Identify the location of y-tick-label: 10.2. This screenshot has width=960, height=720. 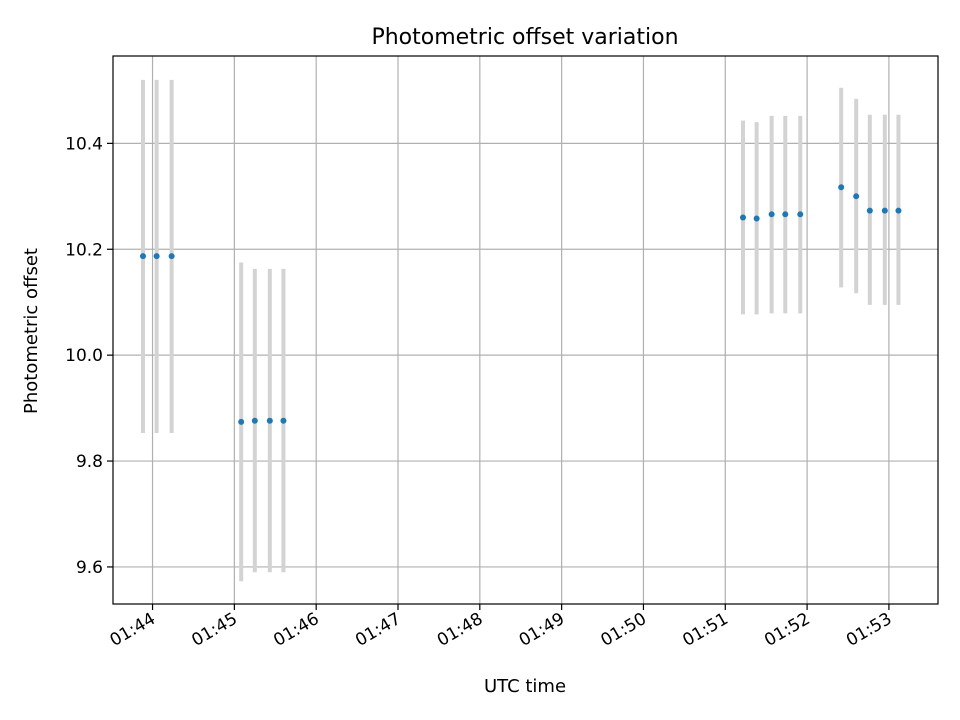
(84, 250).